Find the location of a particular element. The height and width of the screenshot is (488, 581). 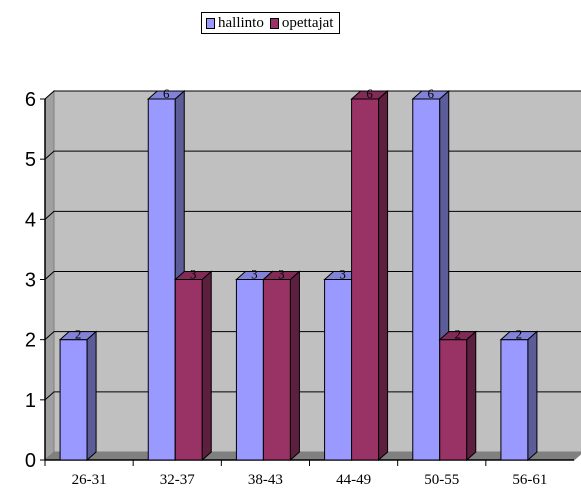

x-tick-label: 38-43 is located at coordinates (265, 480).